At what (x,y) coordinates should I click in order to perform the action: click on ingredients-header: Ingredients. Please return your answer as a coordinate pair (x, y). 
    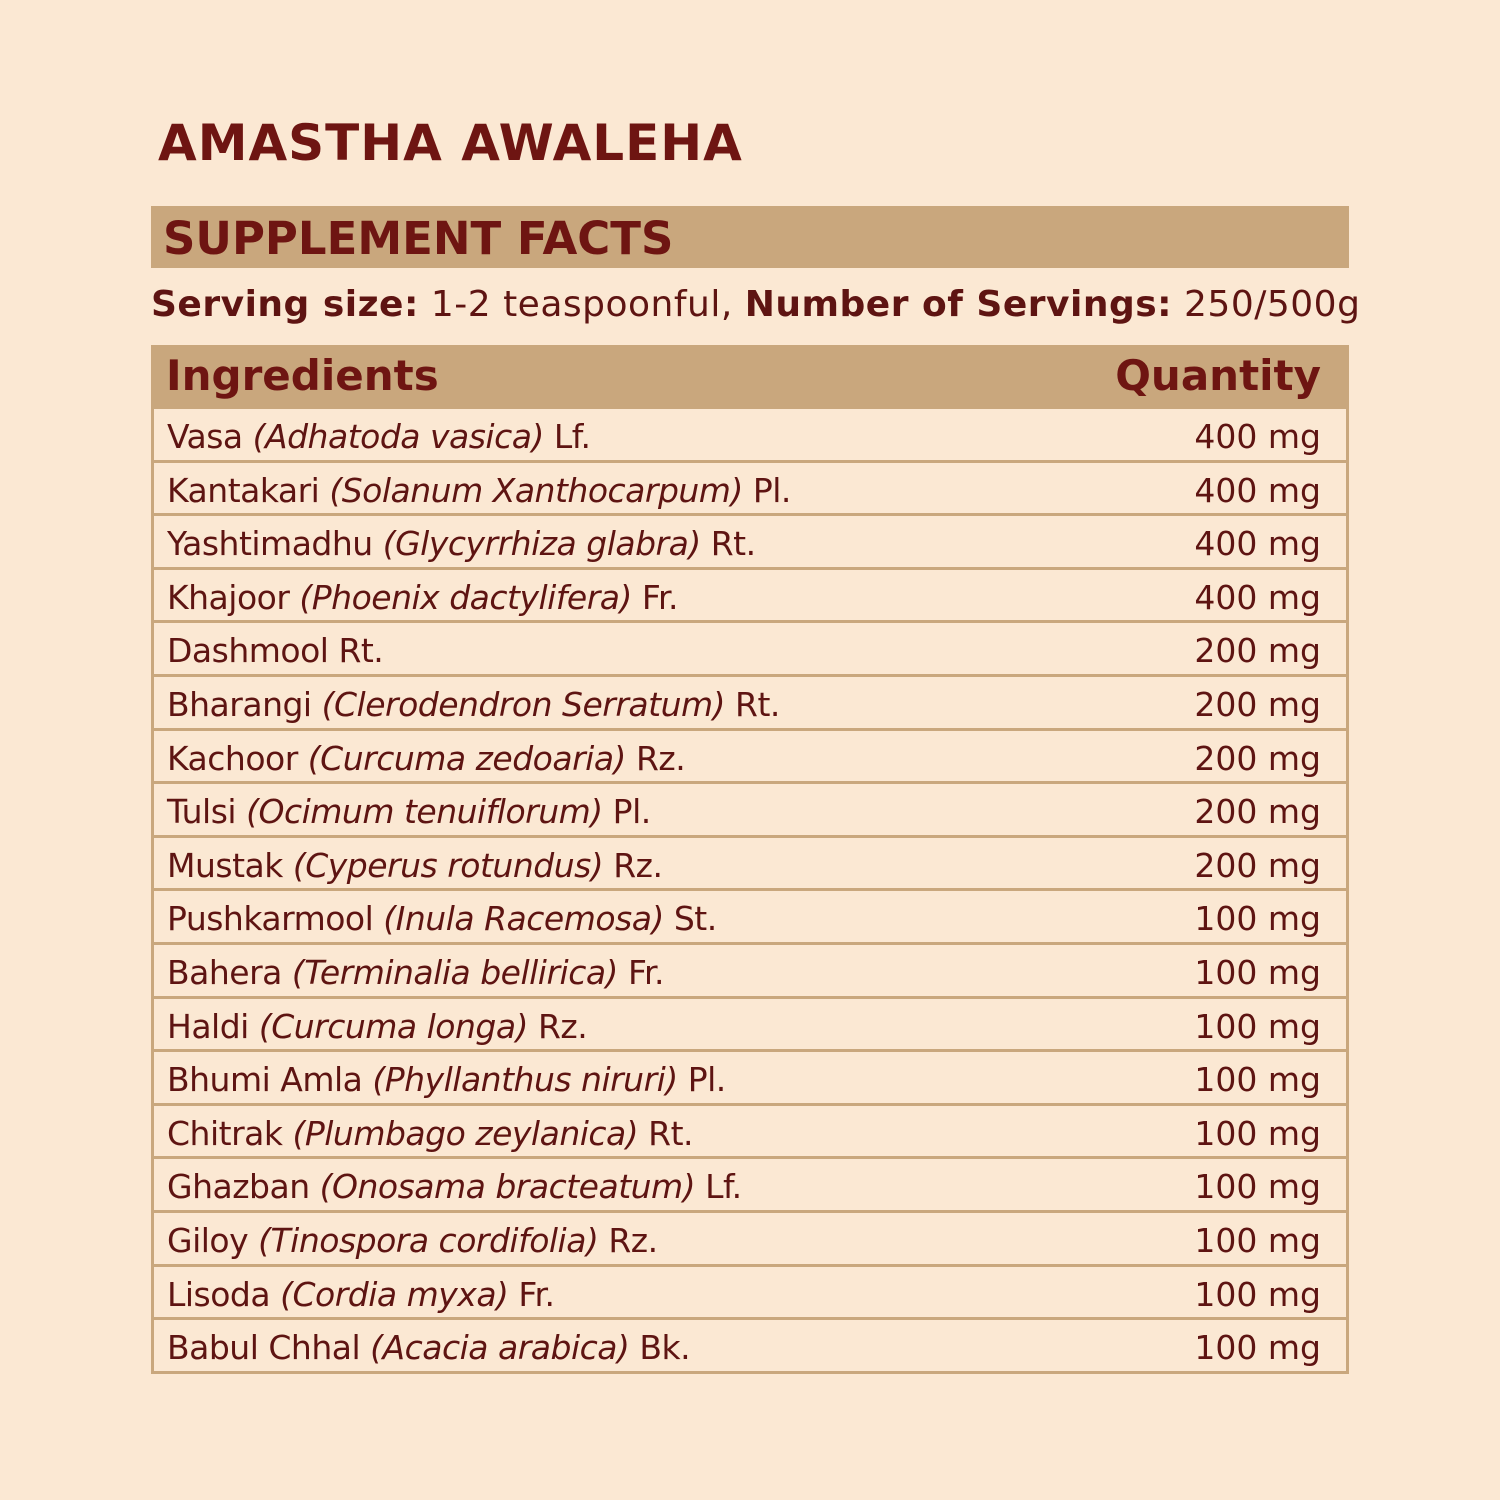
    Looking at the image, I should click on (302, 375).